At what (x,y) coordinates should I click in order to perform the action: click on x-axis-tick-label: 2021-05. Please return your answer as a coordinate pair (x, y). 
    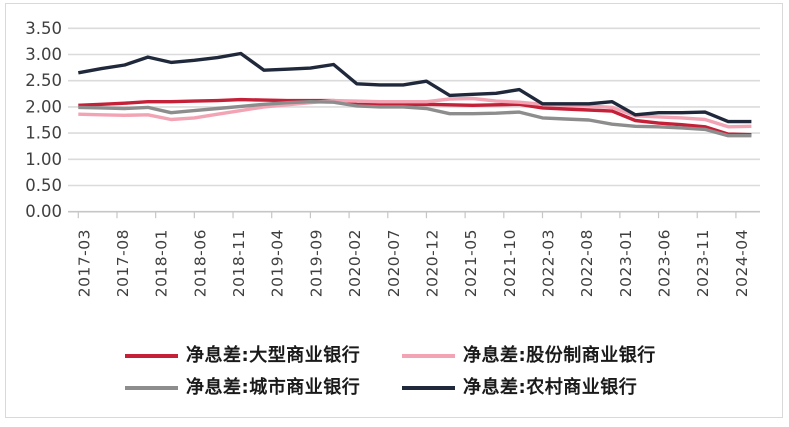
    Looking at the image, I should click on (471, 263).